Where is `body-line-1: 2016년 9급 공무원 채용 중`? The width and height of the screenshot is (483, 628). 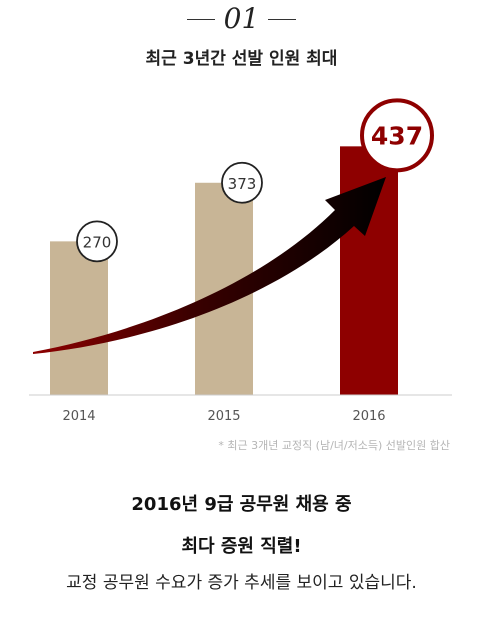
body-line-1: 2016년 9급 공무원 채용 중 is located at coordinates (241, 504).